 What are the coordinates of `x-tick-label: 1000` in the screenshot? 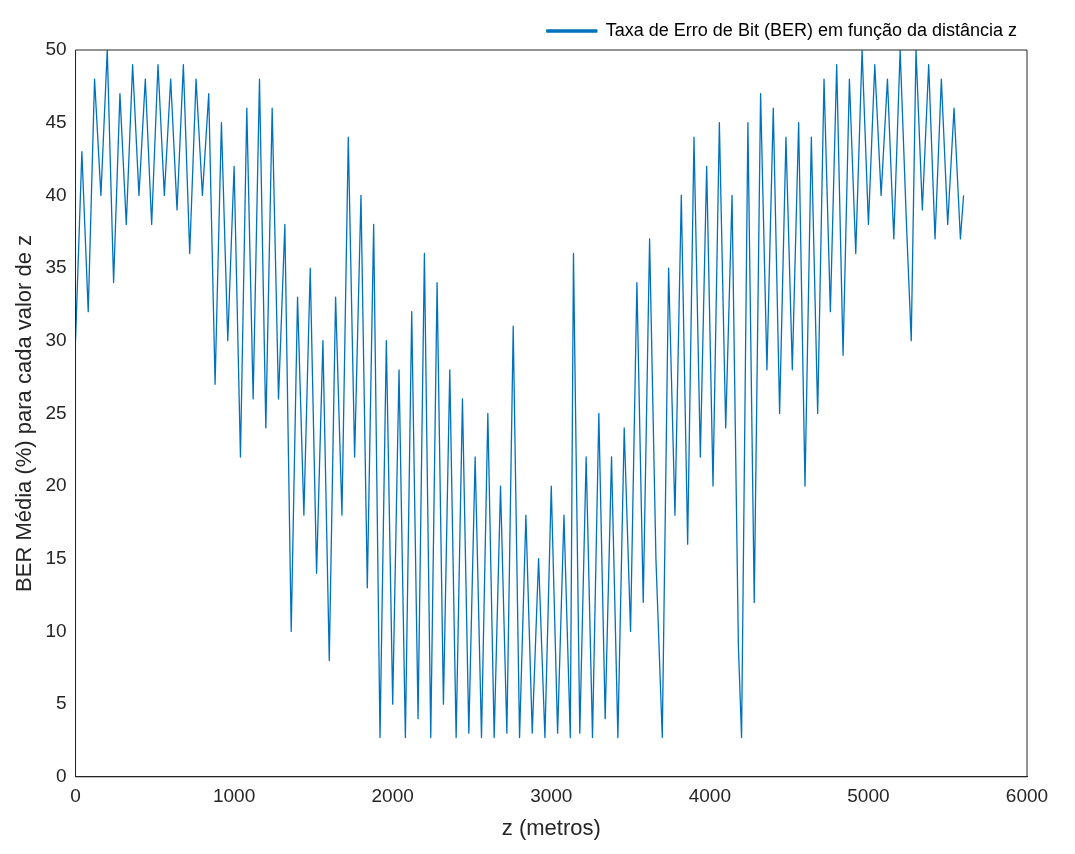 It's located at (234, 796).